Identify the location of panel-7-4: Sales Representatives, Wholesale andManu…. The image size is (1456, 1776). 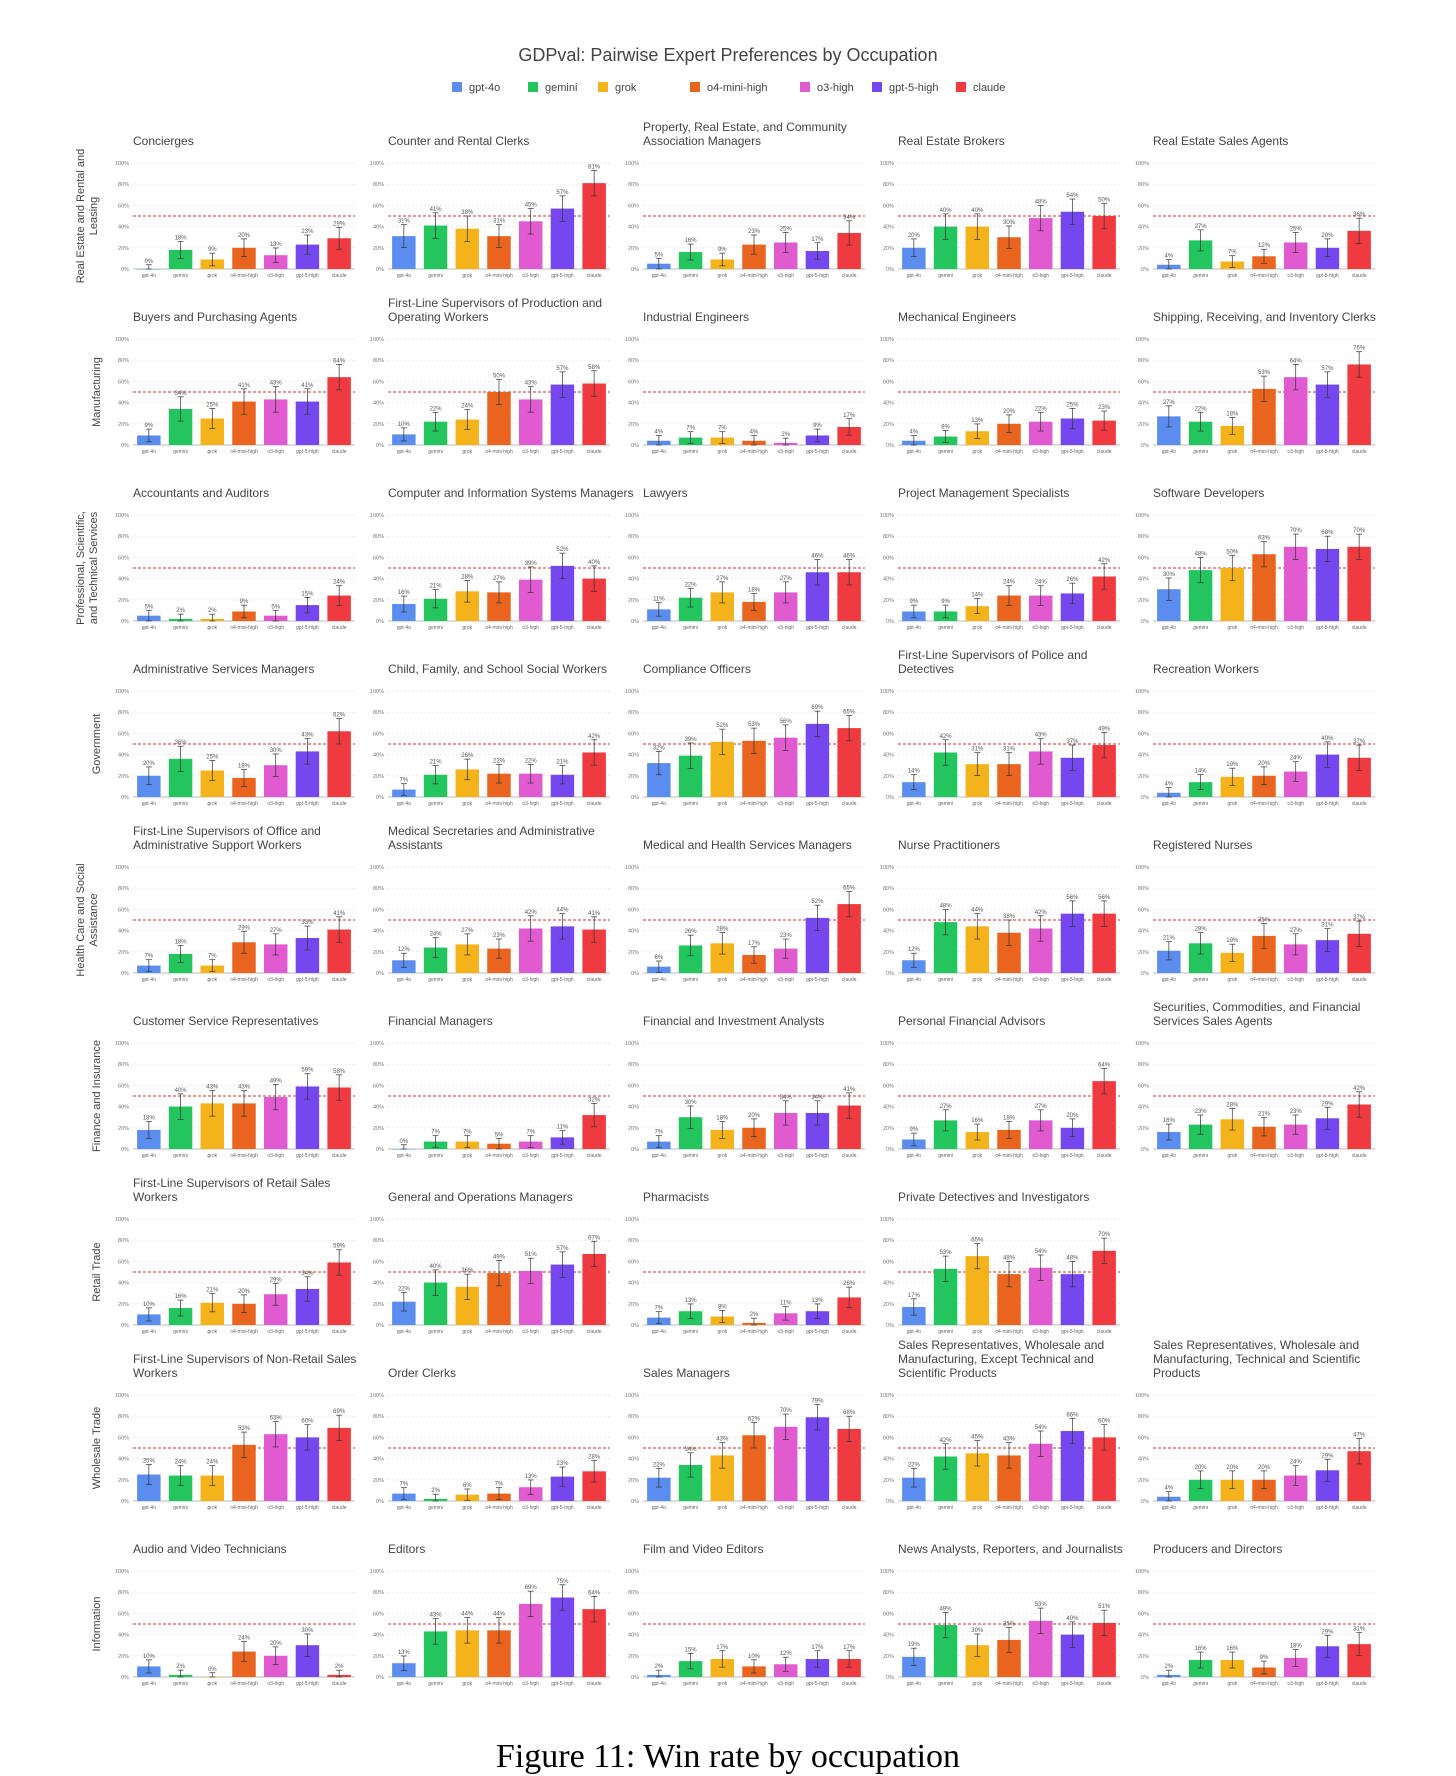
(1255, 1424).